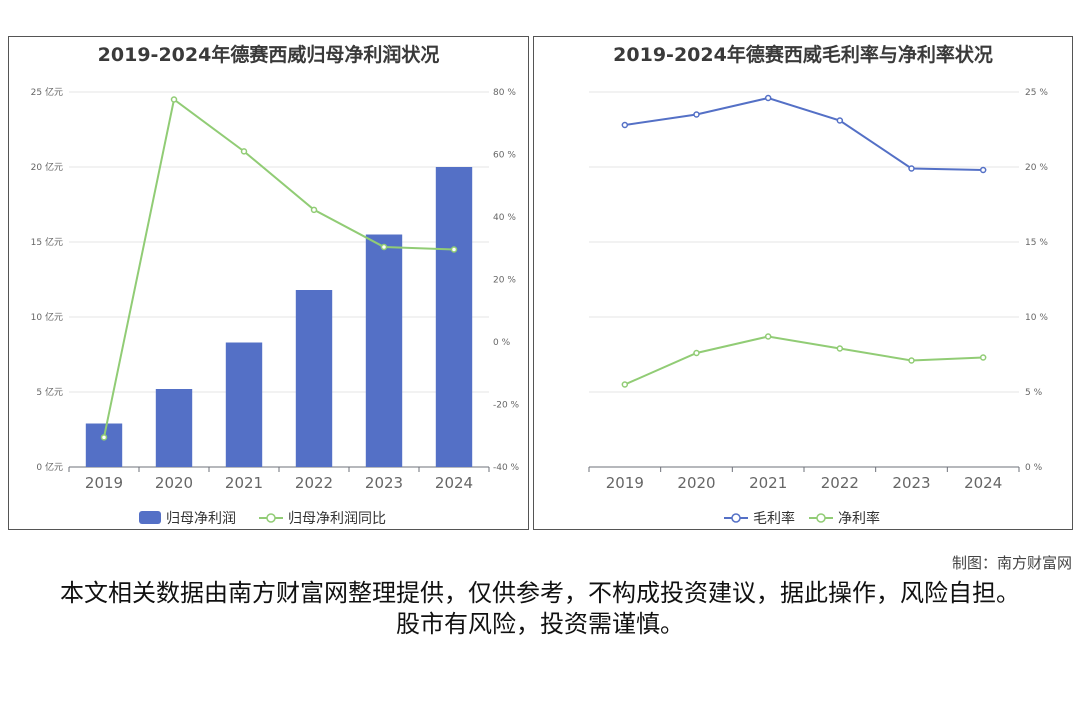 This screenshot has width=1080, height=720. What do you see at coordinates (625, 384) in the screenshot?
I see `series-1-point-2019` at bounding box center [625, 384].